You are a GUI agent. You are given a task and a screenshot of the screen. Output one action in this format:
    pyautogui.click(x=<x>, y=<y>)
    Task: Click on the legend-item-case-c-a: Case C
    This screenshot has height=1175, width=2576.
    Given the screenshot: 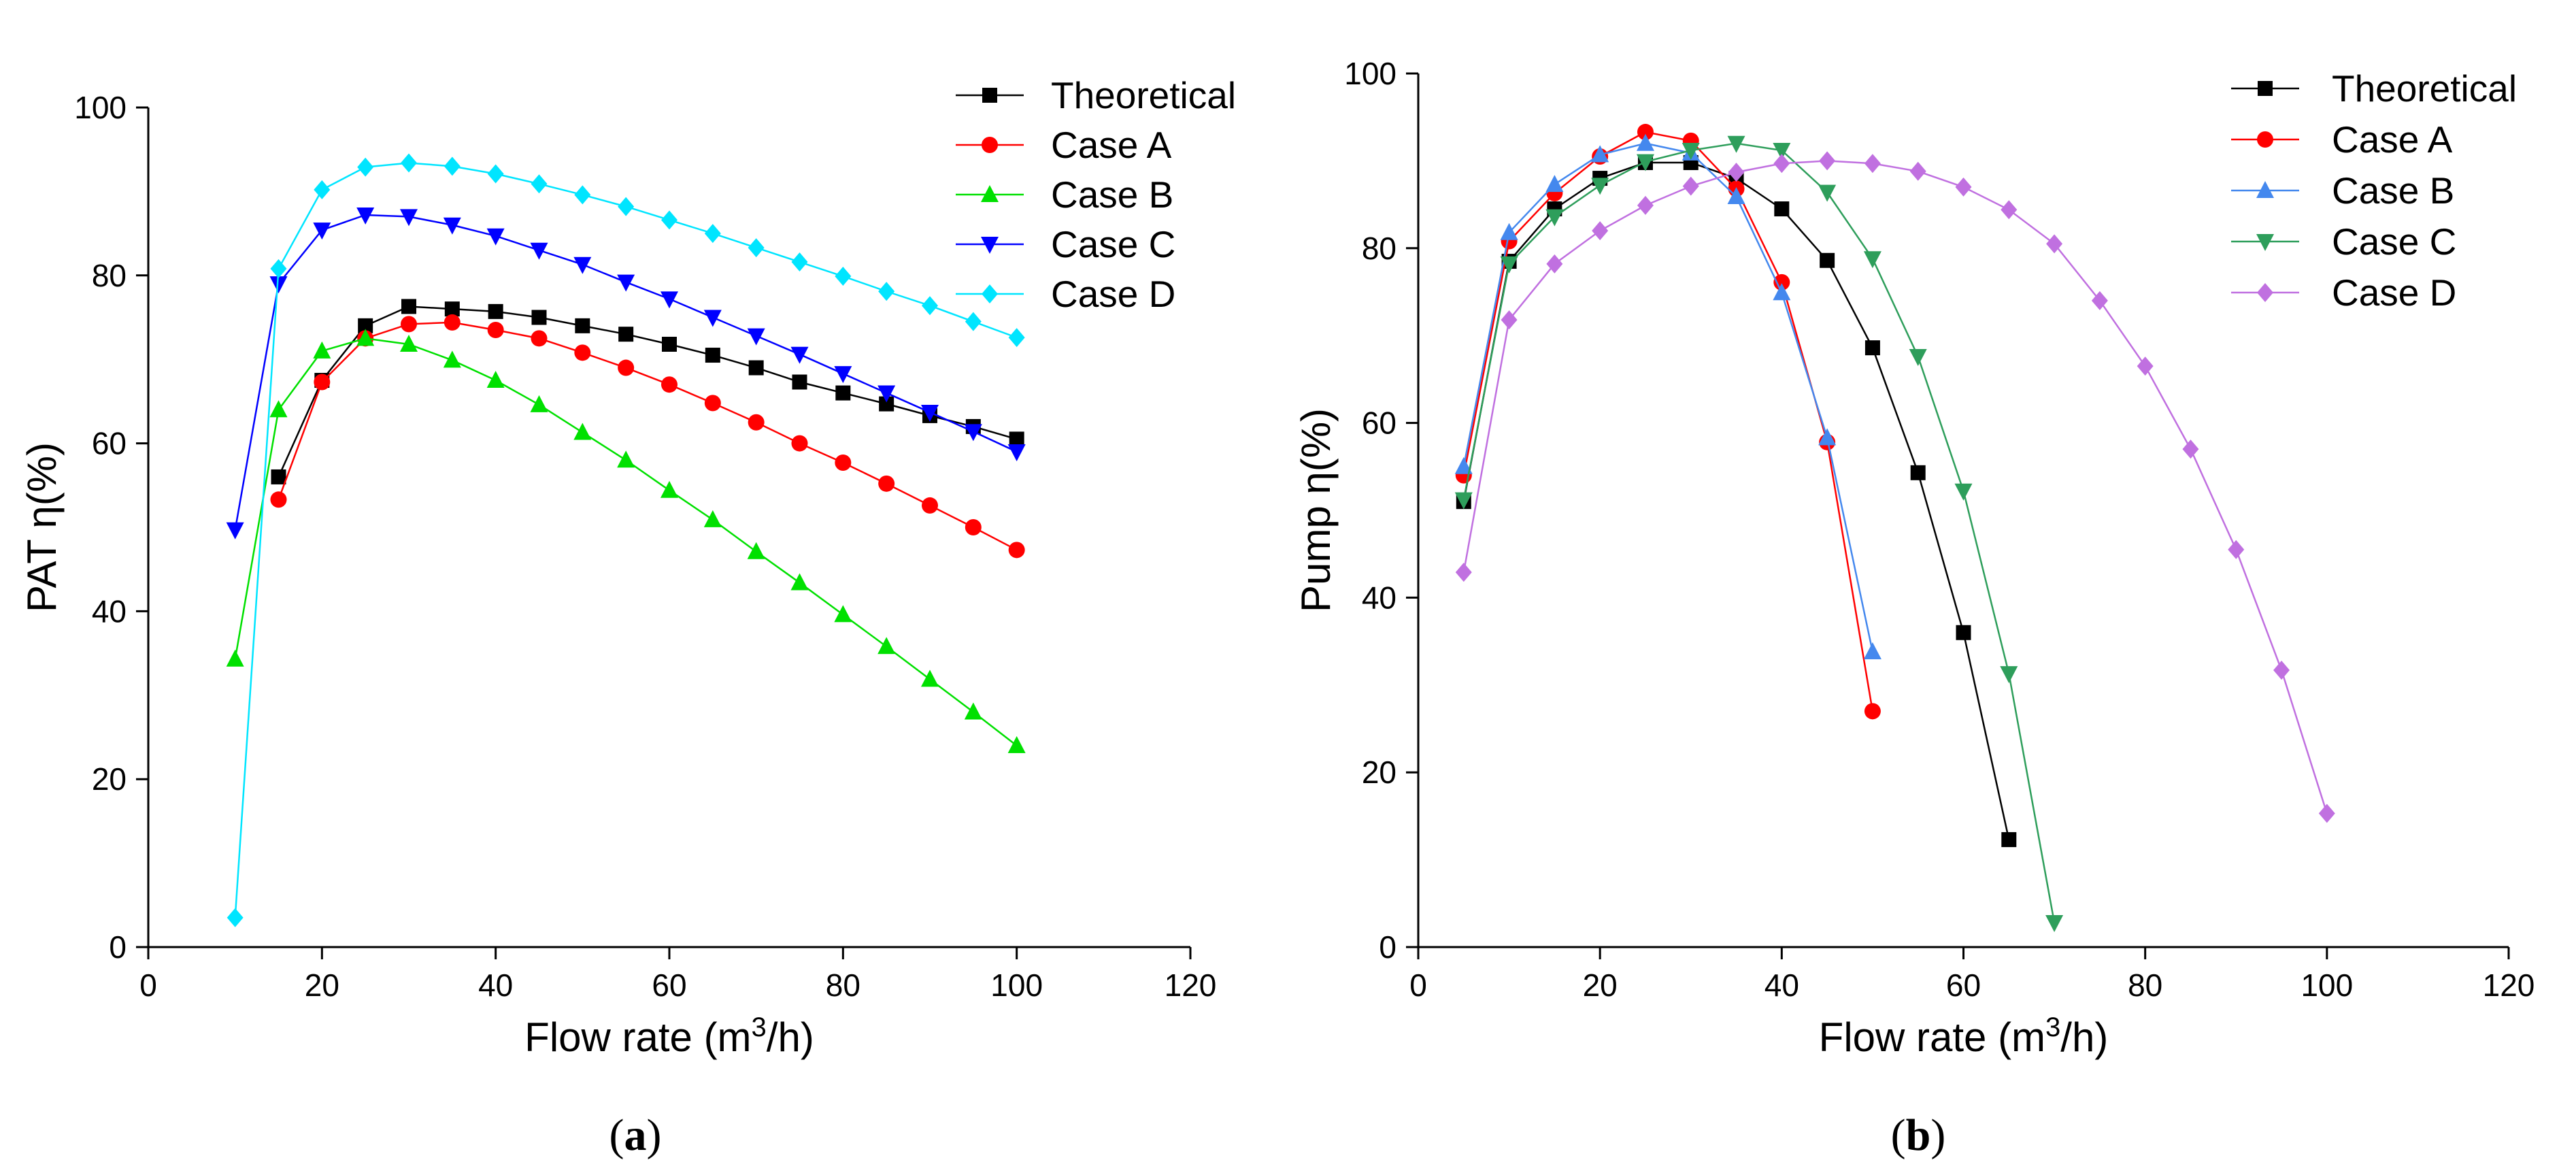 What is the action you would take?
    pyautogui.click(x=1065, y=244)
    